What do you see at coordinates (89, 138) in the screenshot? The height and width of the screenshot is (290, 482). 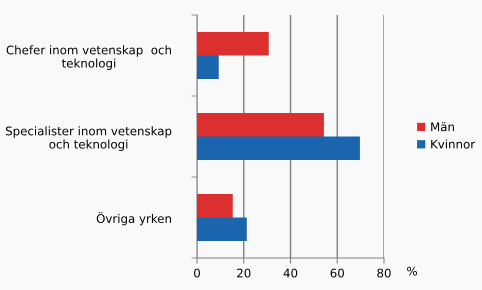 I see `y-tick-label: Specialister inom vetenskap och teknologi` at bounding box center [89, 138].